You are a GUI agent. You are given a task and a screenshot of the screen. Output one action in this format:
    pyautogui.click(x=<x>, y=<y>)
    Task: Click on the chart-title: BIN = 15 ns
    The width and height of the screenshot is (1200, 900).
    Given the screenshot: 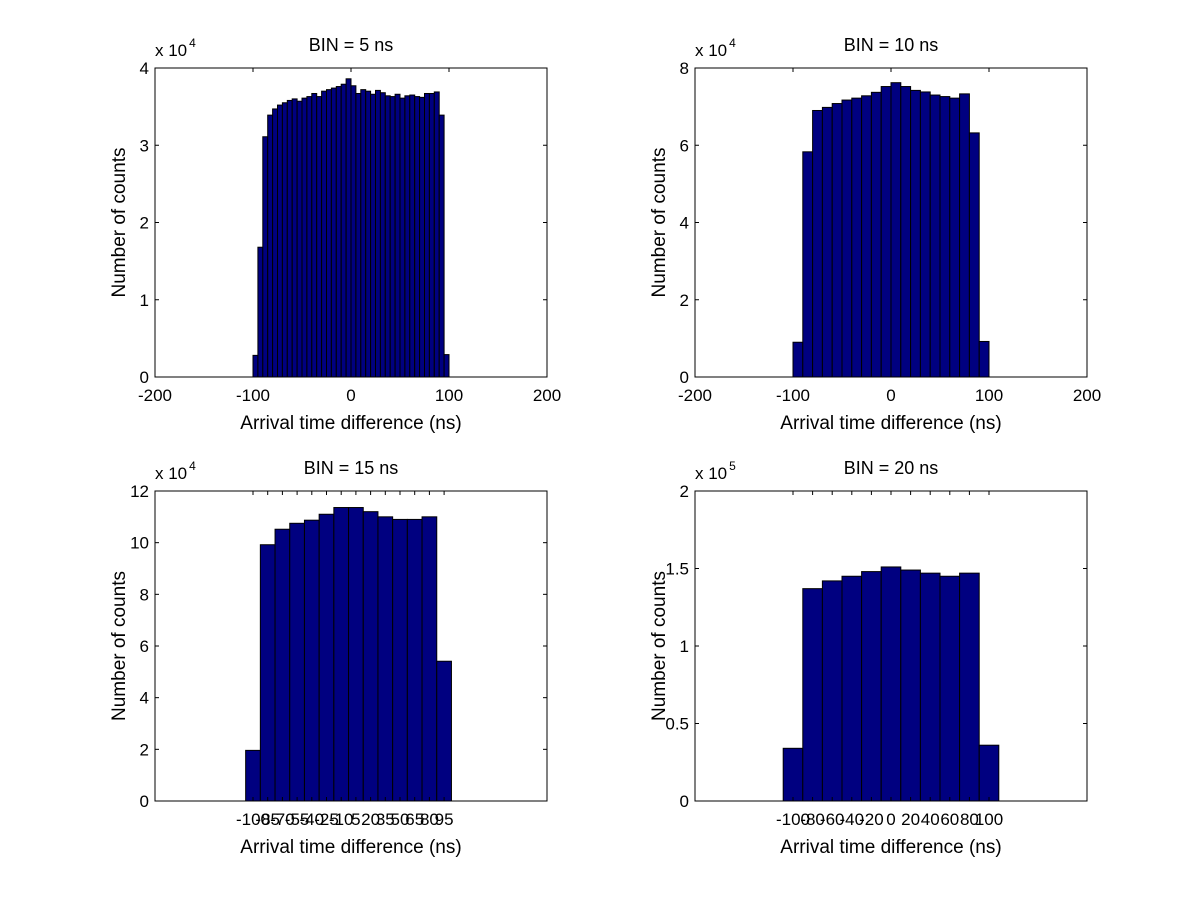 What is the action you would take?
    pyautogui.click(x=351, y=468)
    